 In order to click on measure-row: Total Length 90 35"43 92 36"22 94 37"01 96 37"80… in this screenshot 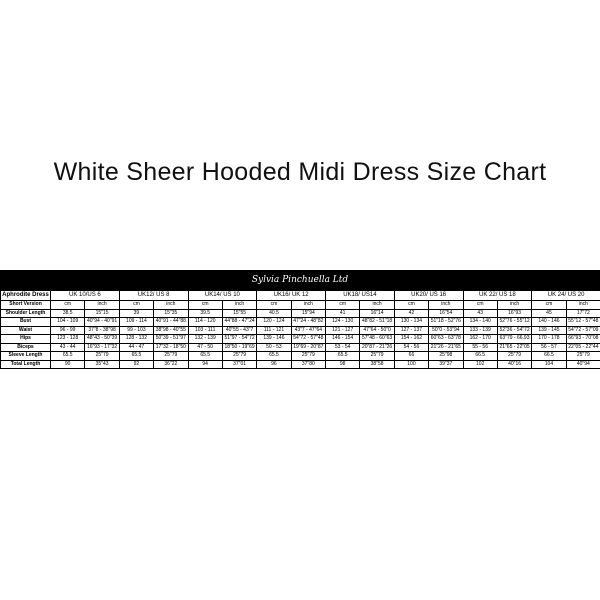, I will do `click(300, 364)`.